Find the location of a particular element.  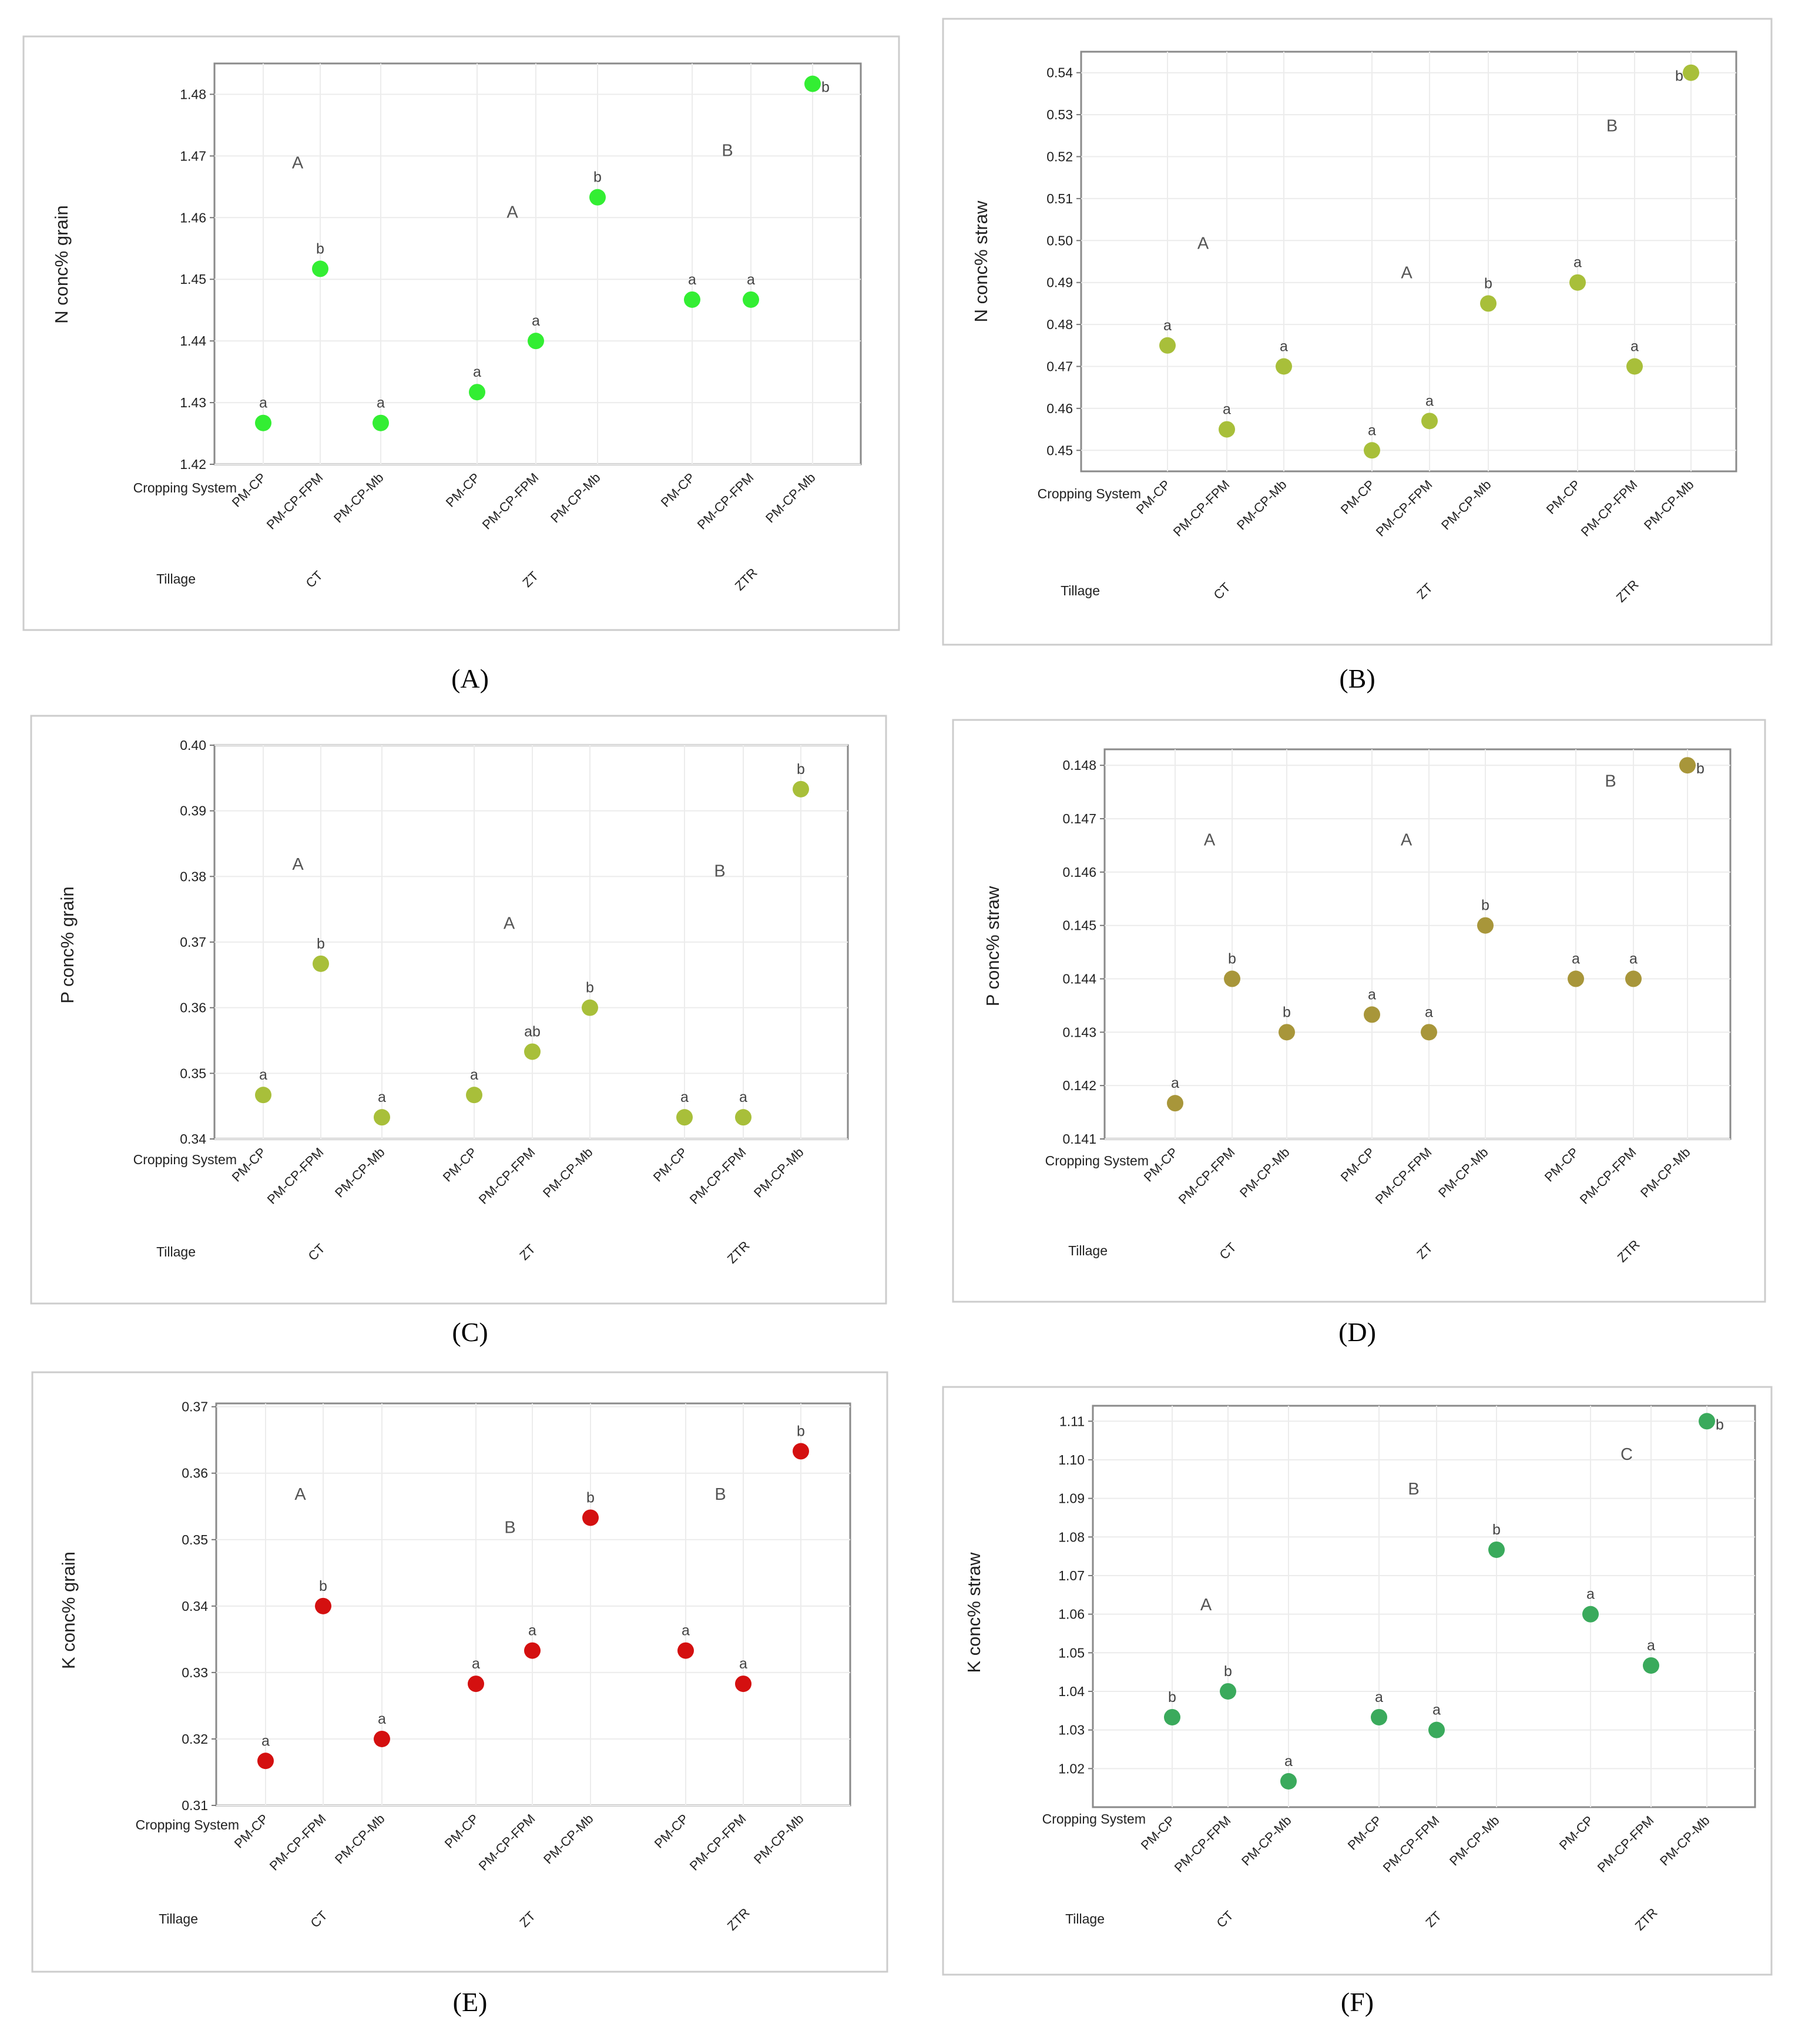

y-tick-label: 0.143 is located at coordinates (1079, 1032).